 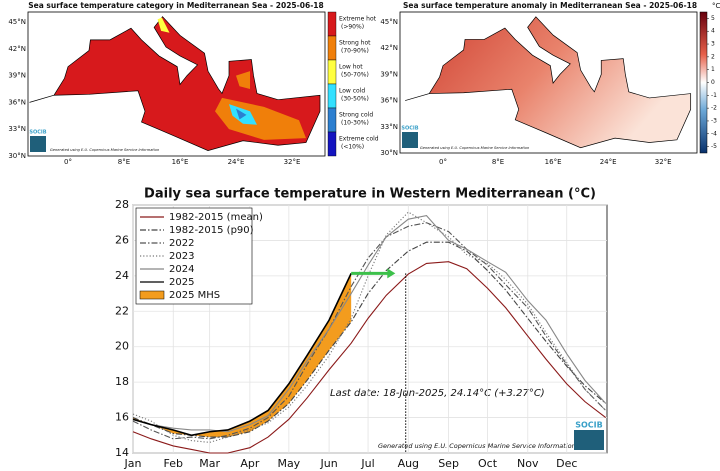 What do you see at coordinates (173, 463) in the screenshot?
I see `x-tick-label: Feb` at bounding box center [173, 463].